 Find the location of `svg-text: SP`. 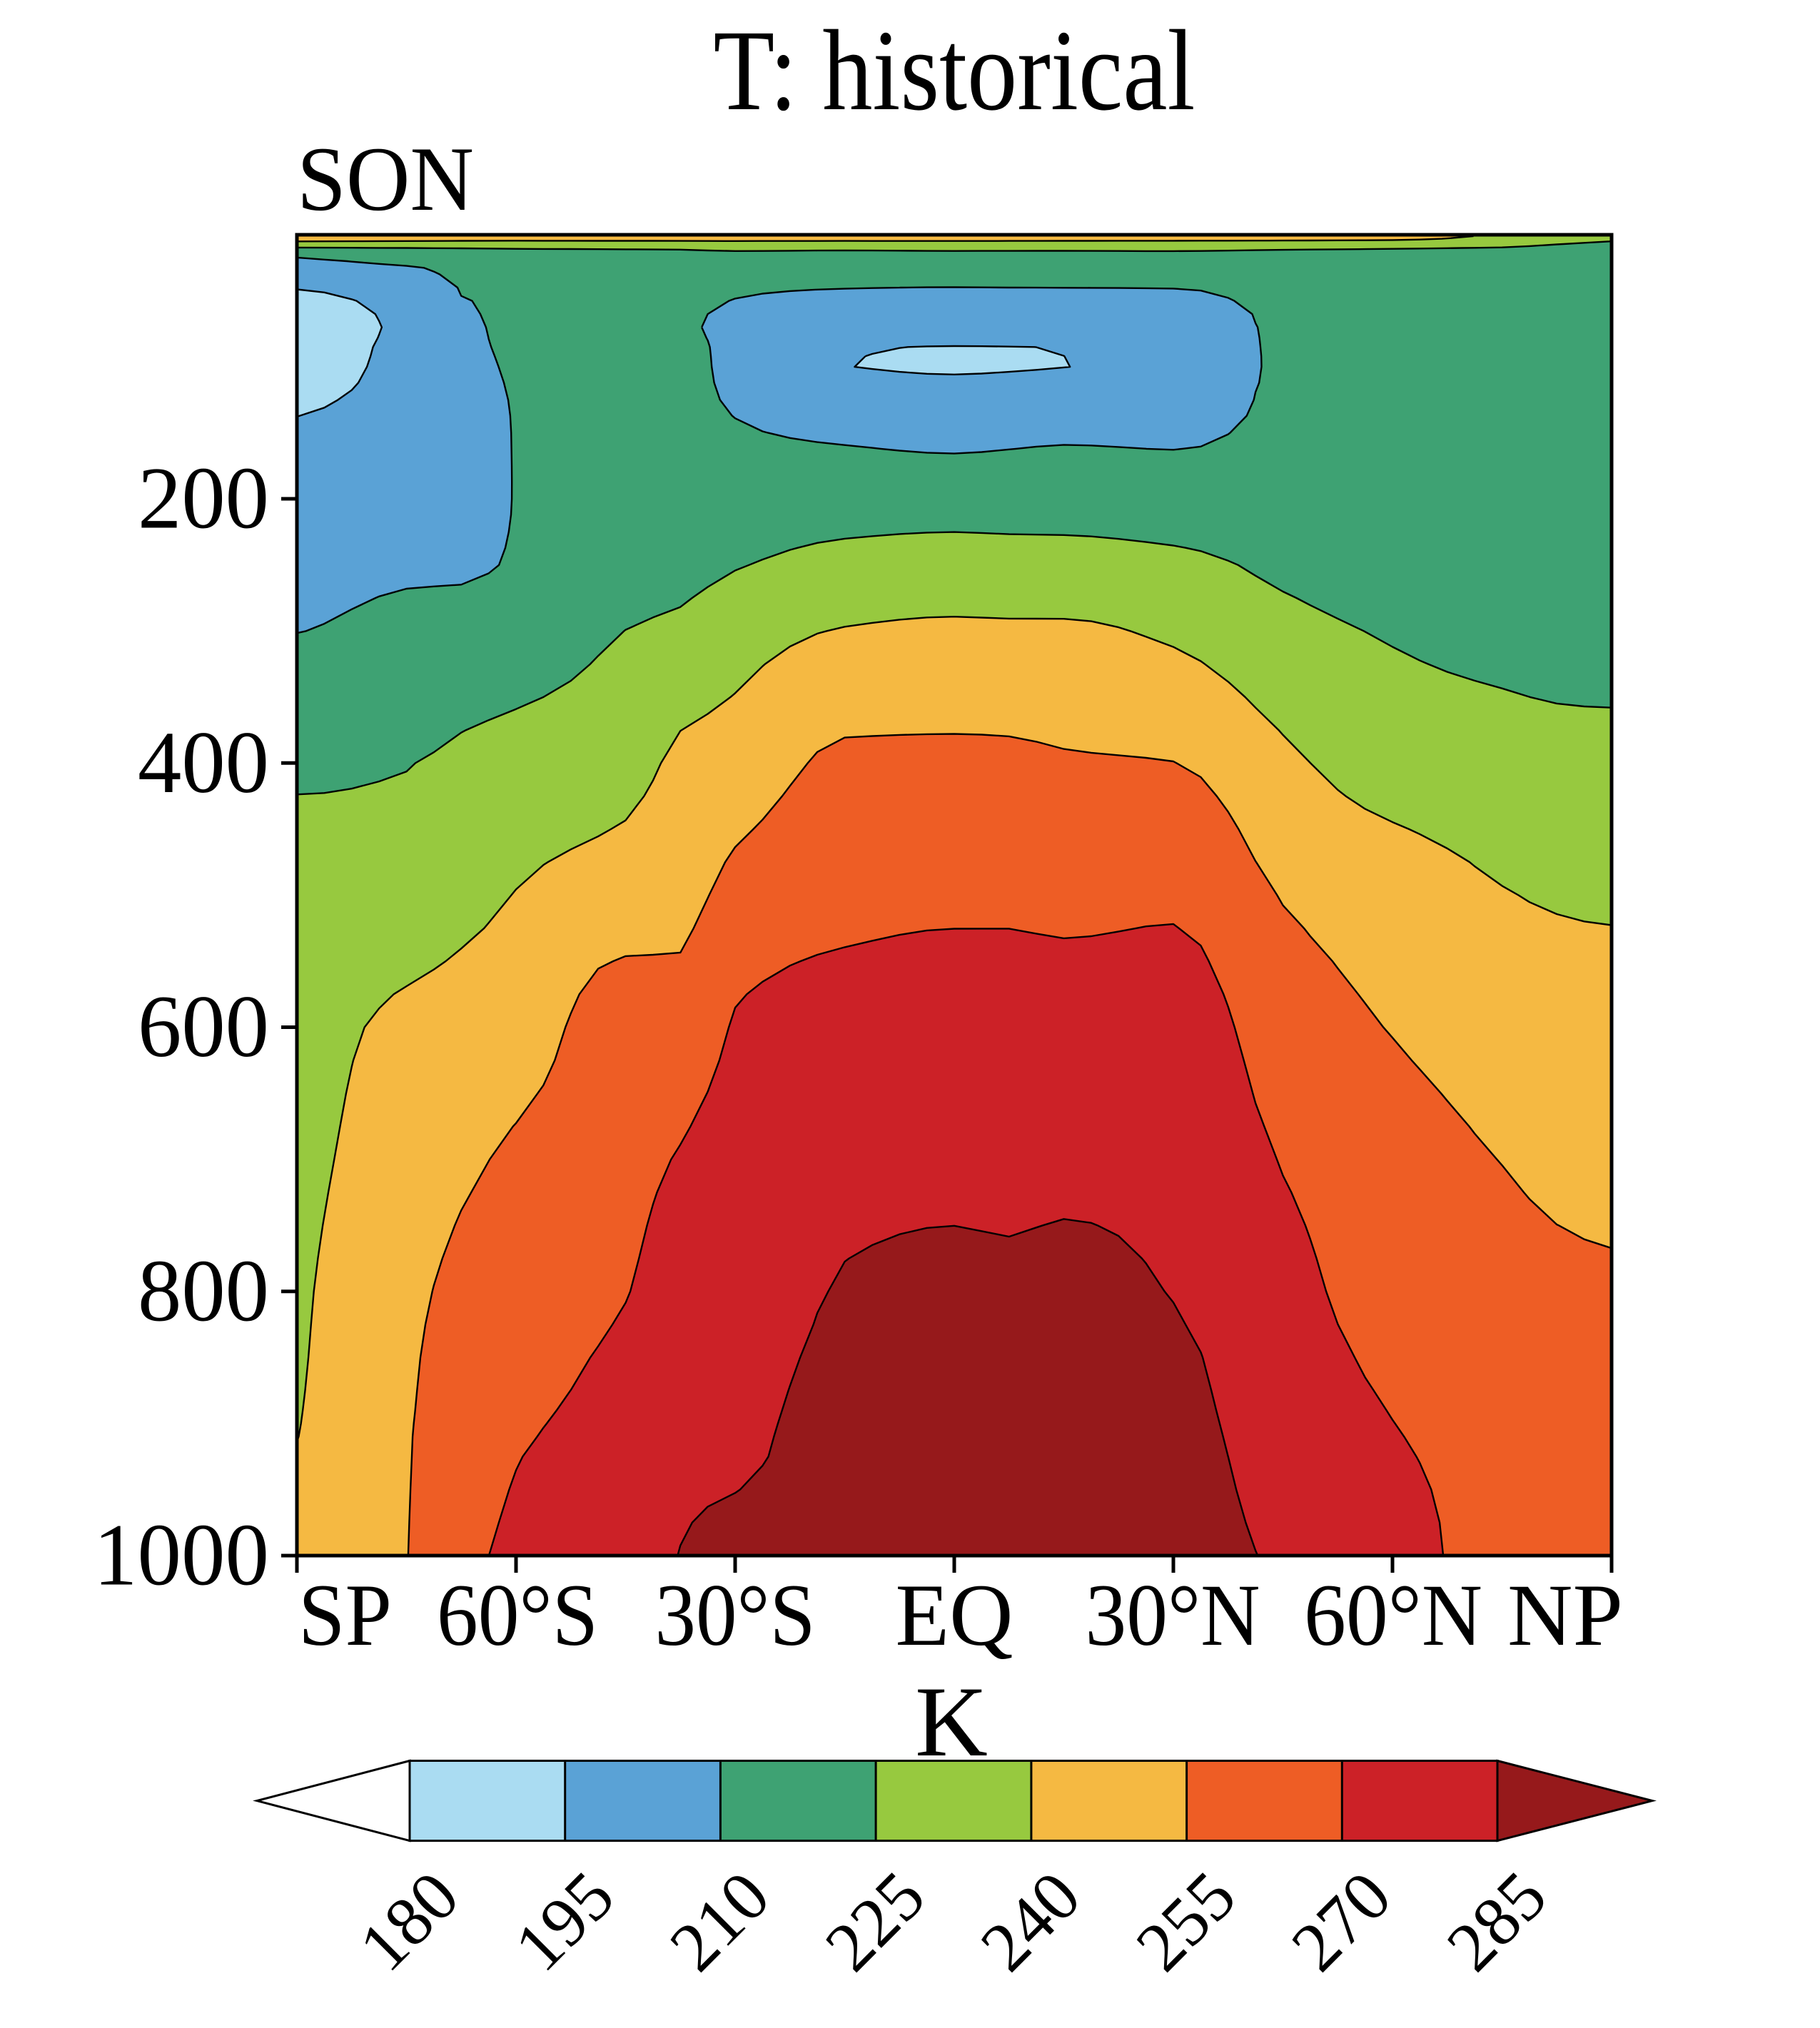

svg-text: SP is located at coordinates (345, 1615).